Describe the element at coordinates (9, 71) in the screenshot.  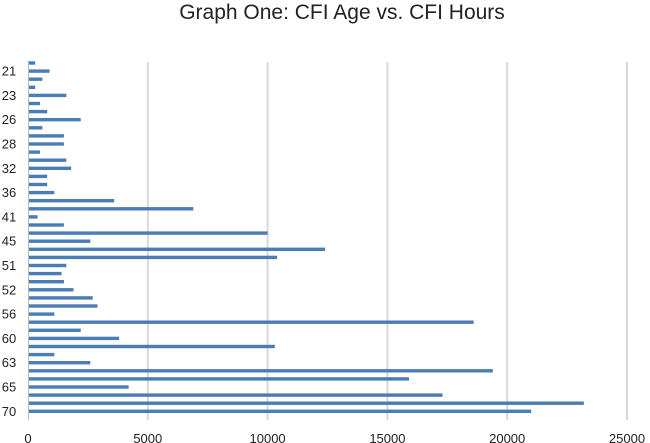
I see `y-tick-label: 21` at that location.